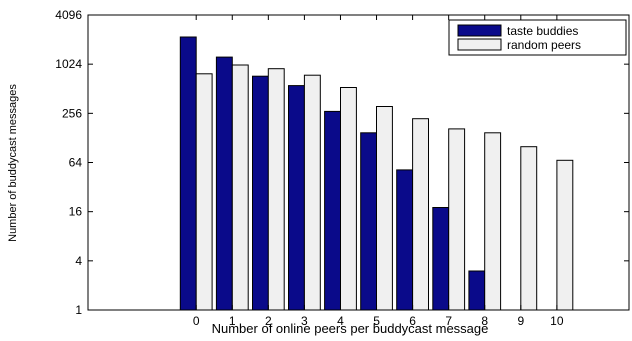 The width and height of the screenshot is (632, 341). I want to click on y-tick-label: 64, so click(76, 163).